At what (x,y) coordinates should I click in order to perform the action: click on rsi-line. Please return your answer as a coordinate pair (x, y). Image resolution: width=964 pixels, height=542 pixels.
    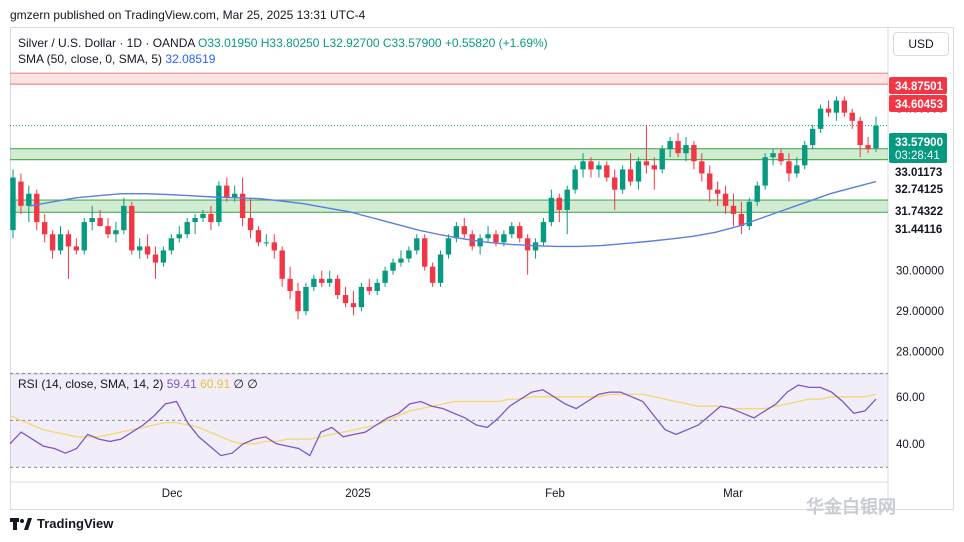
    Looking at the image, I should click on (443, 420).